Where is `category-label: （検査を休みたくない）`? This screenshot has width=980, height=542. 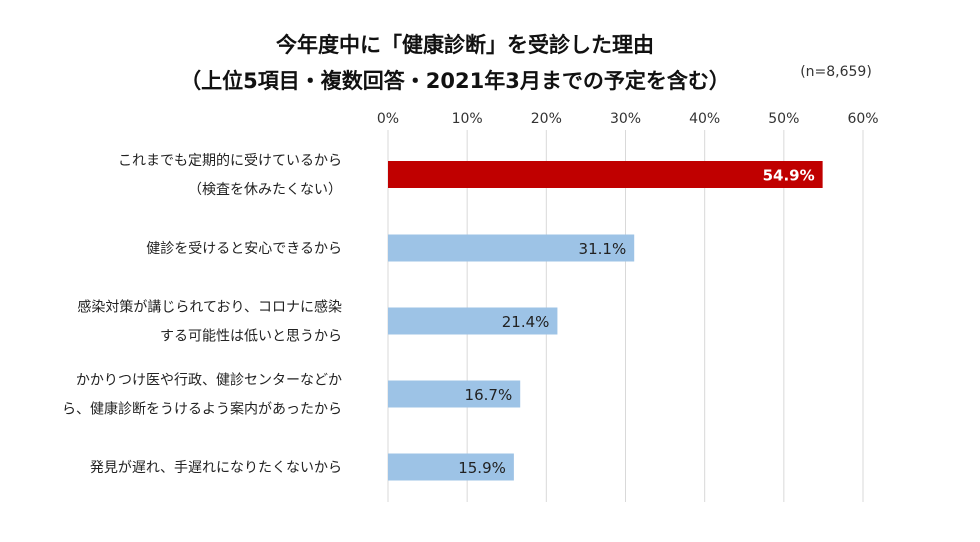
category-label: （検査を休みたくない） is located at coordinates (265, 190).